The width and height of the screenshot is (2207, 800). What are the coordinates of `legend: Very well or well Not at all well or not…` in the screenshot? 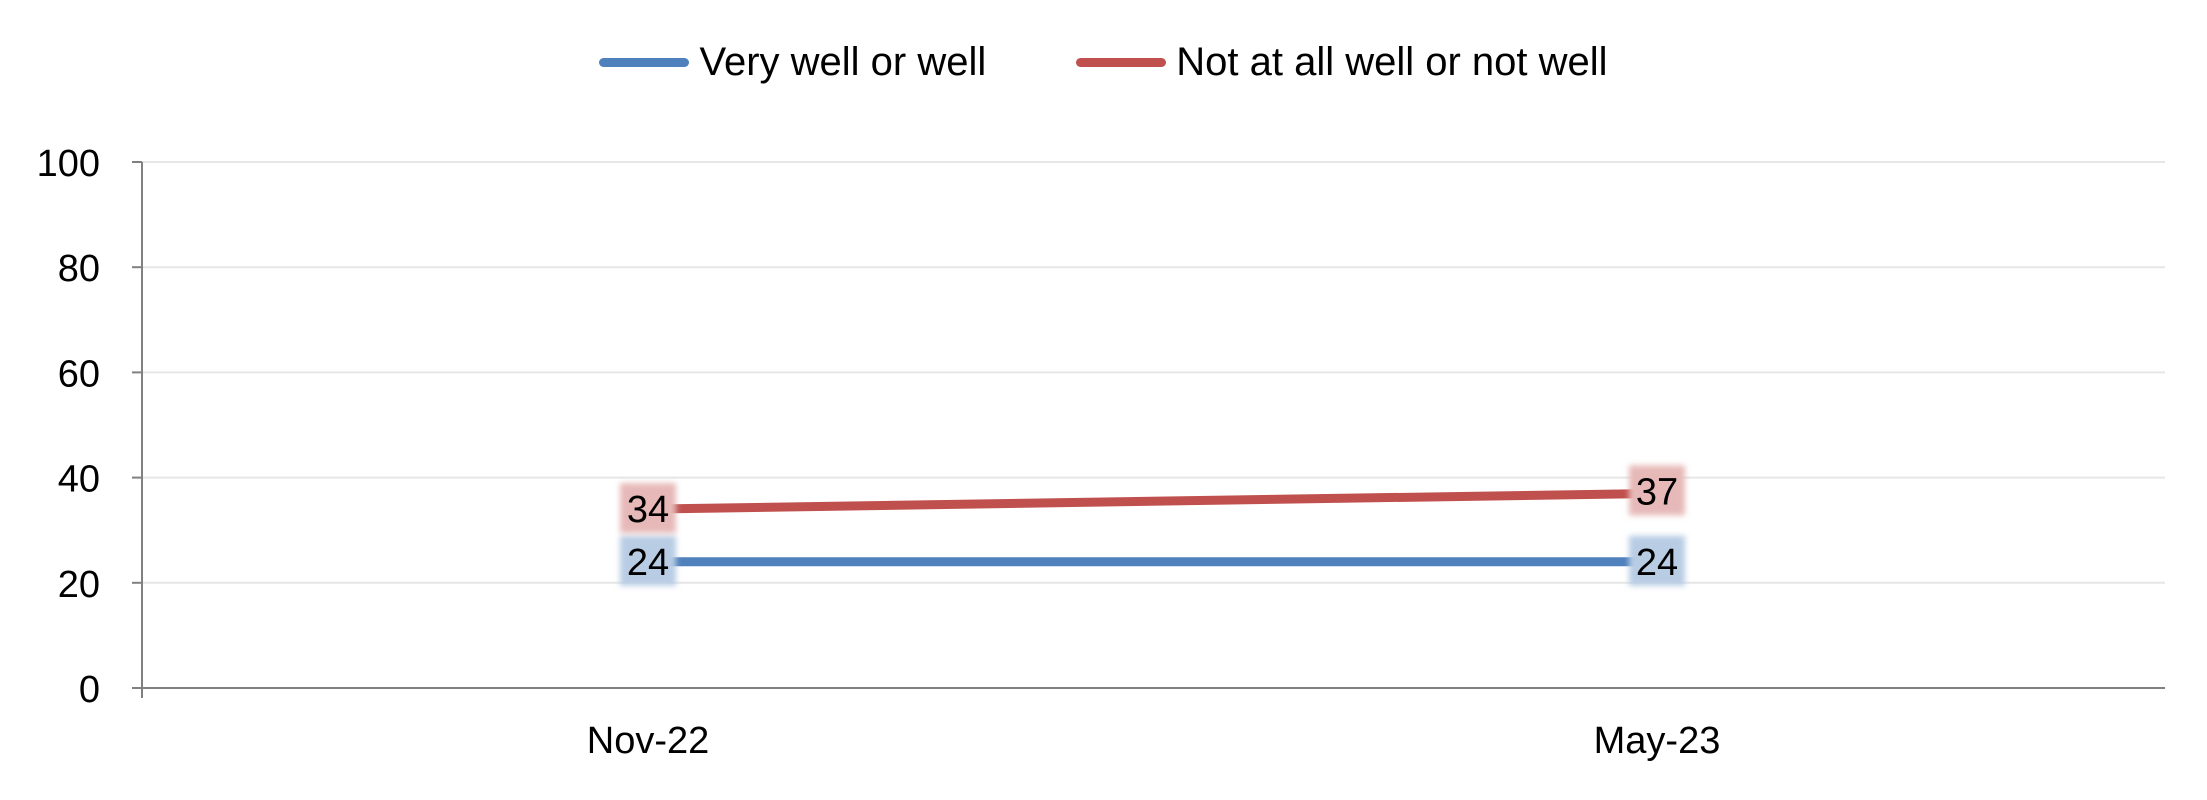 It's located at (1103, 62).